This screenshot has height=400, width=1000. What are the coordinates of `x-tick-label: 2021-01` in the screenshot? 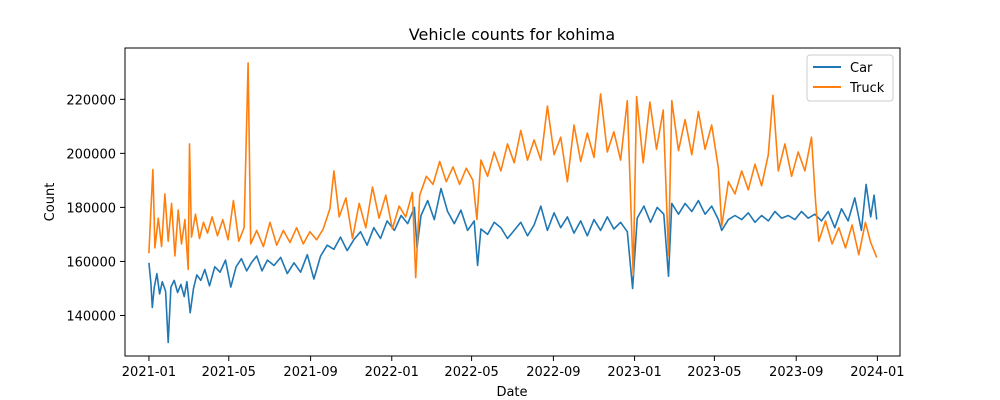 It's located at (149, 372).